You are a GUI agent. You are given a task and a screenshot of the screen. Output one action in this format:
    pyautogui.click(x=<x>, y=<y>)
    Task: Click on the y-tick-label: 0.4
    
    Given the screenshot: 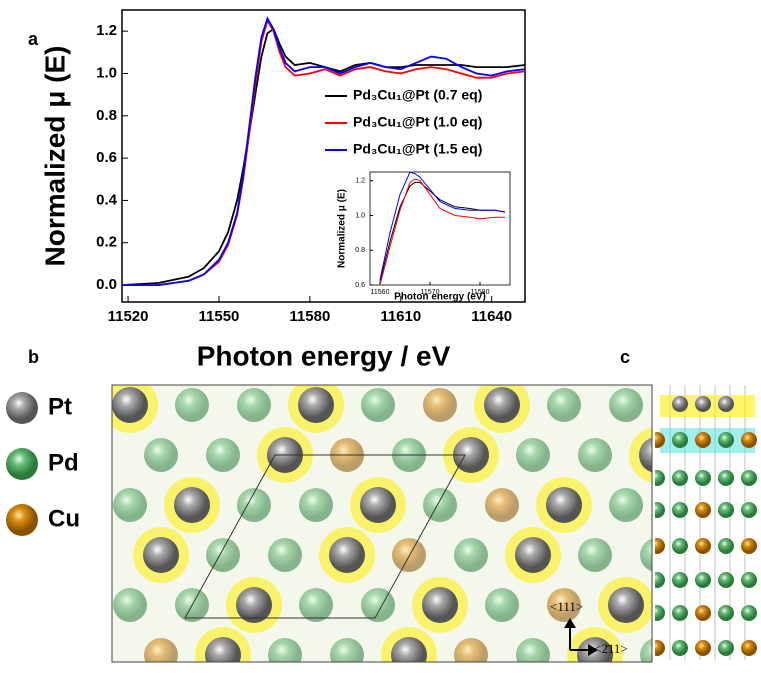 What is the action you would take?
    pyautogui.click(x=107, y=199)
    